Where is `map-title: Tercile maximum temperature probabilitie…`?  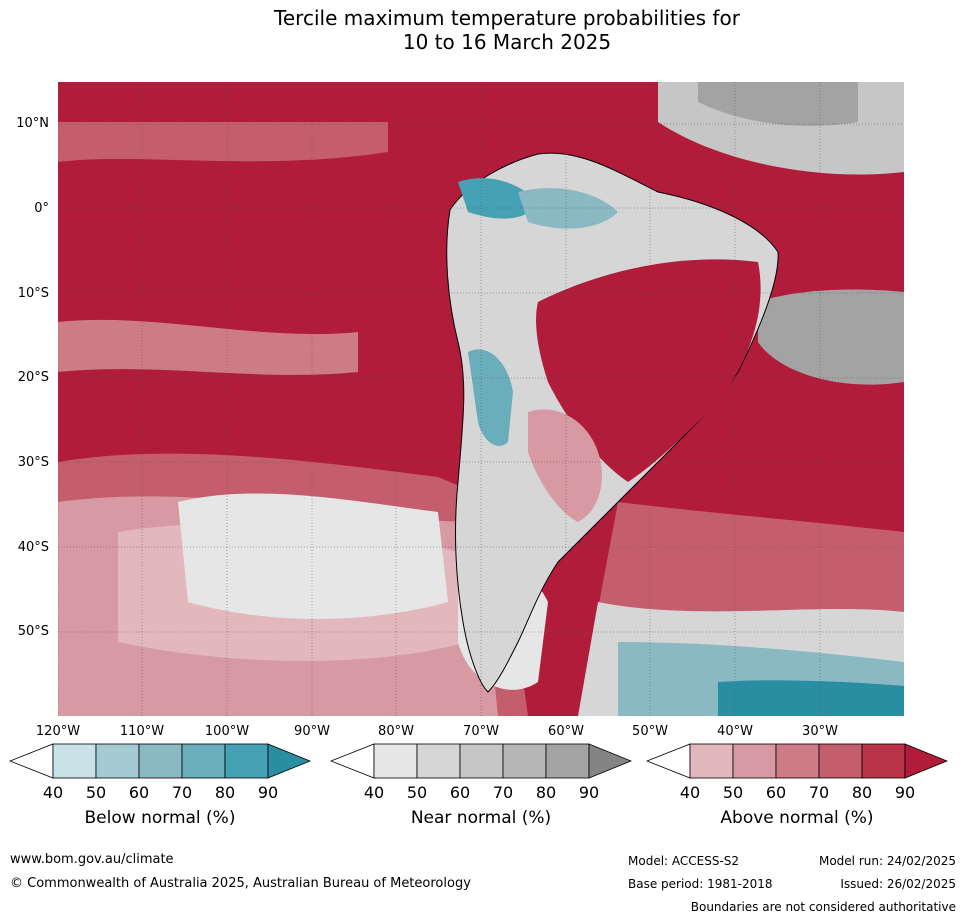
map-title: Tercile maximum temperature probabilitie… is located at coordinates (482, 30).